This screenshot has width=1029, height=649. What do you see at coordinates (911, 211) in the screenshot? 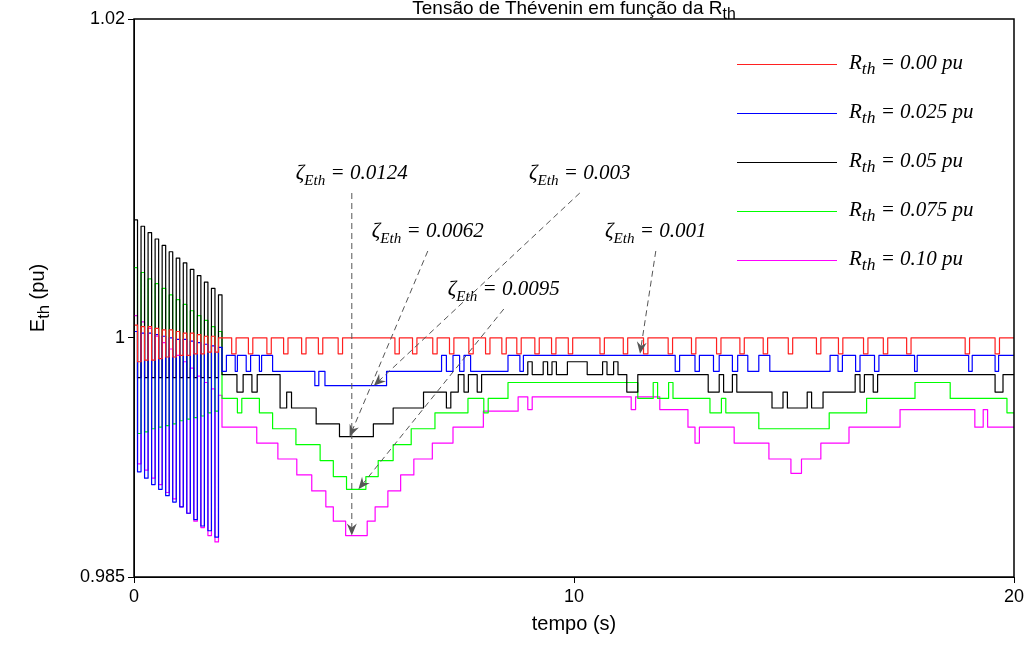
I see `legend-label: R$_{th}$ = 0.075 pu` at bounding box center [911, 211].